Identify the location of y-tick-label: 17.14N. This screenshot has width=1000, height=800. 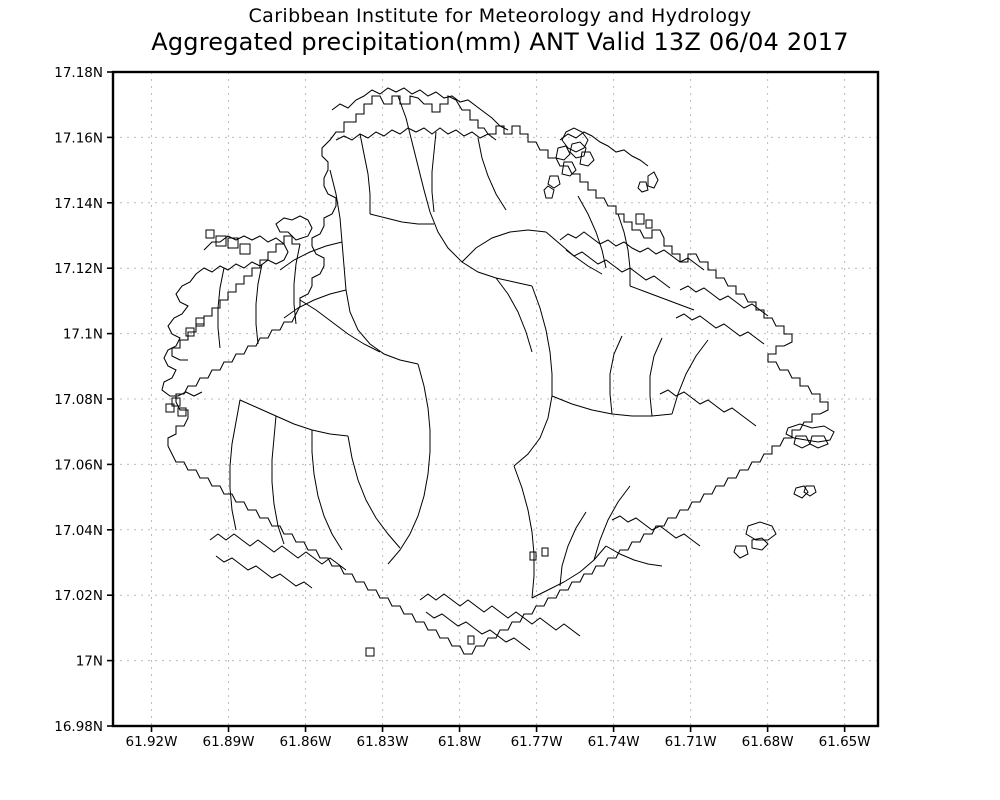
(78, 204).